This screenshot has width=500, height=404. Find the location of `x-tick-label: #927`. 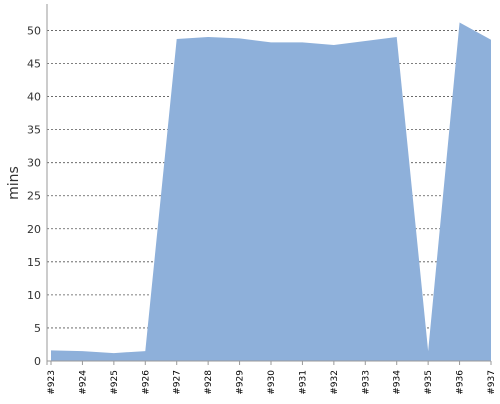

x-tick-label: #927 is located at coordinates (178, 382).